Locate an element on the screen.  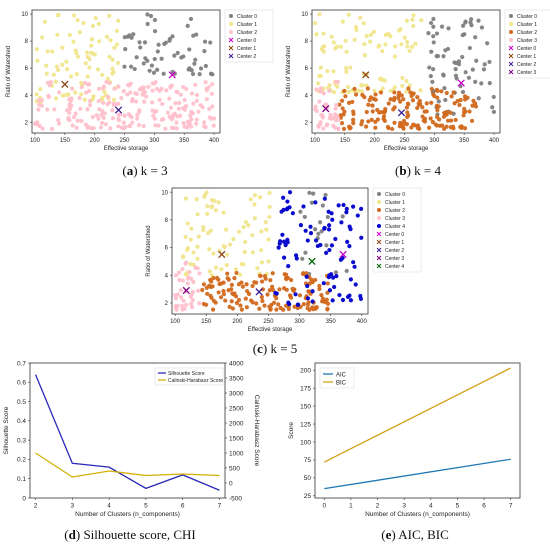
x-tick-label: 6 is located at coordinates (183, 506).